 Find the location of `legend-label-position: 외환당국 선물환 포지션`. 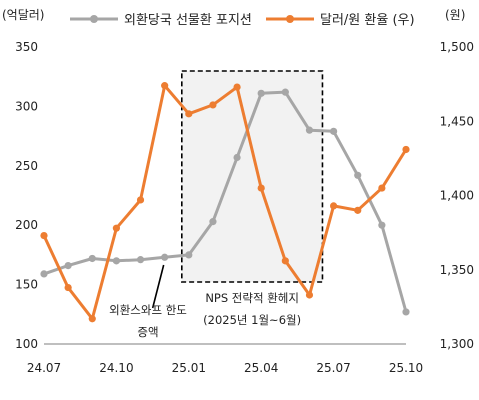

legend-label-position: 외환당국 선물환 포지션 is located at coordinates (188, 20).